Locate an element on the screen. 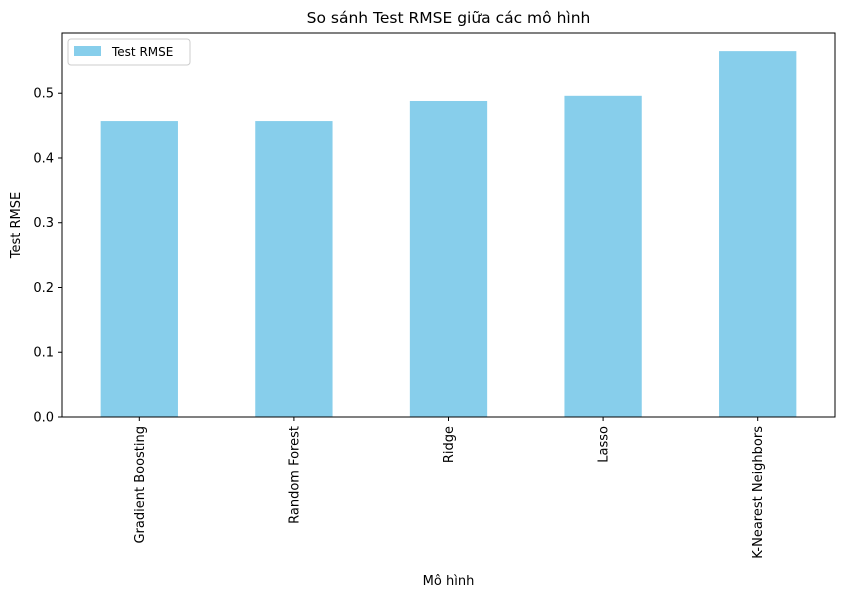  y-tick-label: 0.1 is located at coordinates (43, 353).